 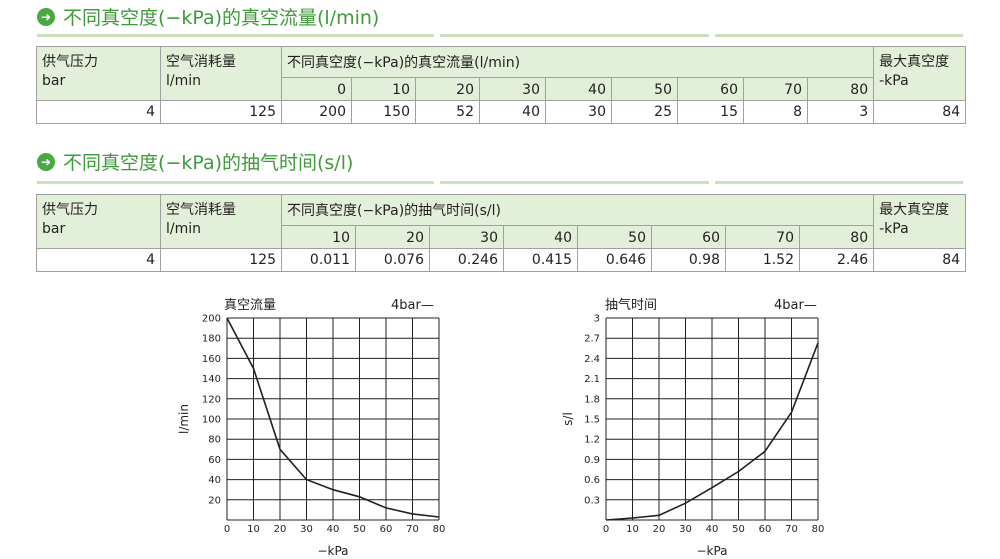 What do you see at coordinates (512, 112) in the screenshot?
I see `table-cell: 40` at bounding box center [512, 112].